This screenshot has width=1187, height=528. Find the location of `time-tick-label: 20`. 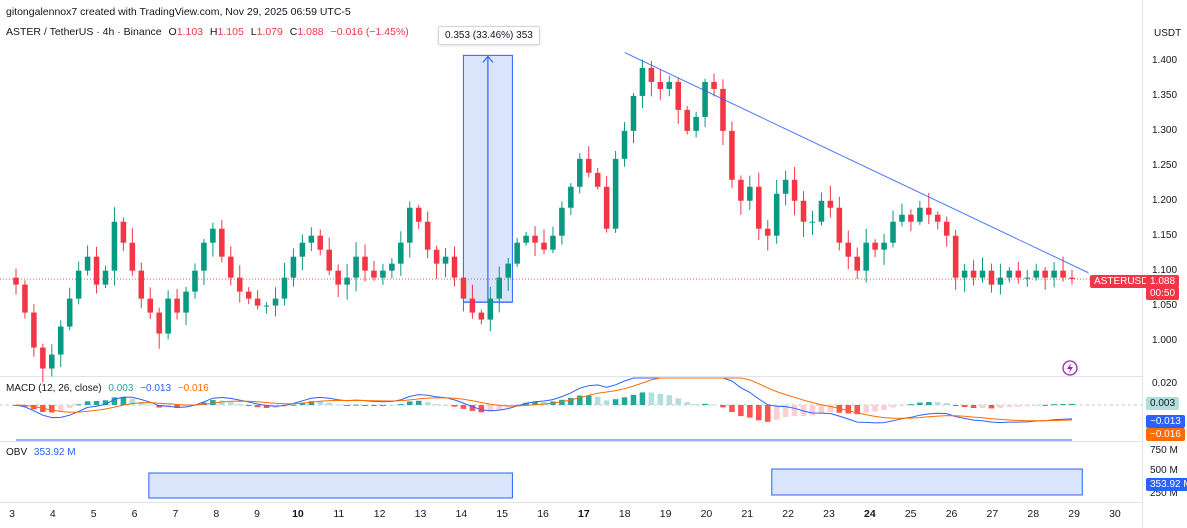

time-tick-label: 20 is located at coordinates (706, 514).